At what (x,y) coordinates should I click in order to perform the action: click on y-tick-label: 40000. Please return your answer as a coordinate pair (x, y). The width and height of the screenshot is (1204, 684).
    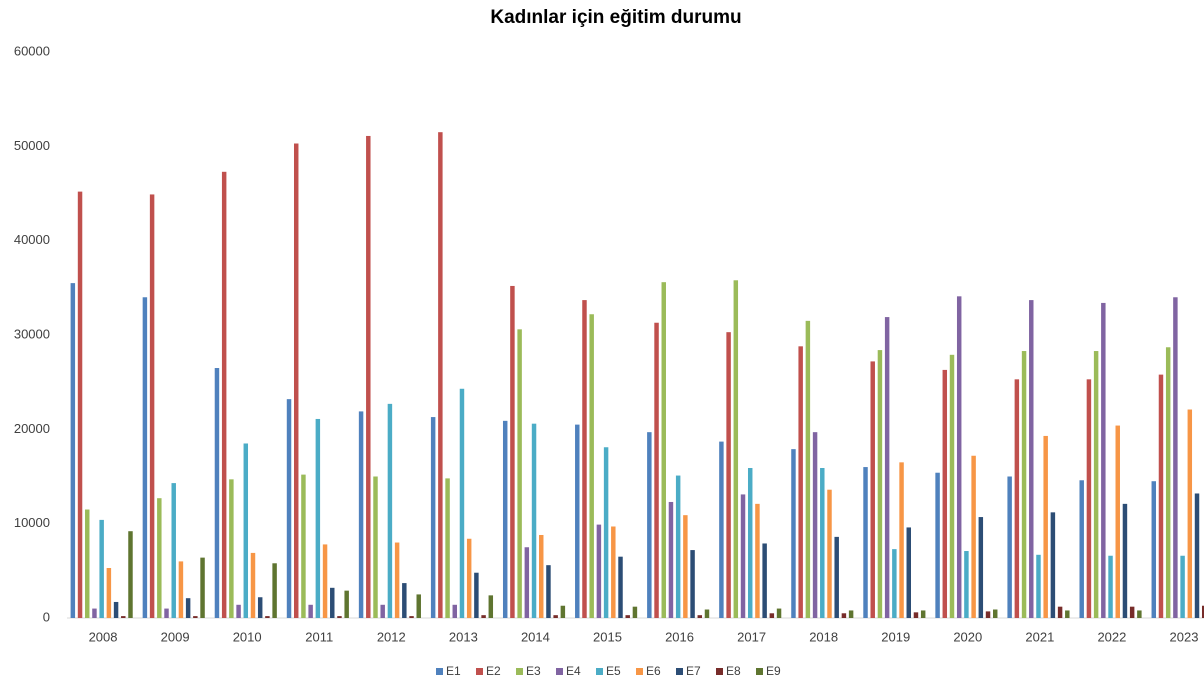
    Looking at the image, I should click on (32, 239).